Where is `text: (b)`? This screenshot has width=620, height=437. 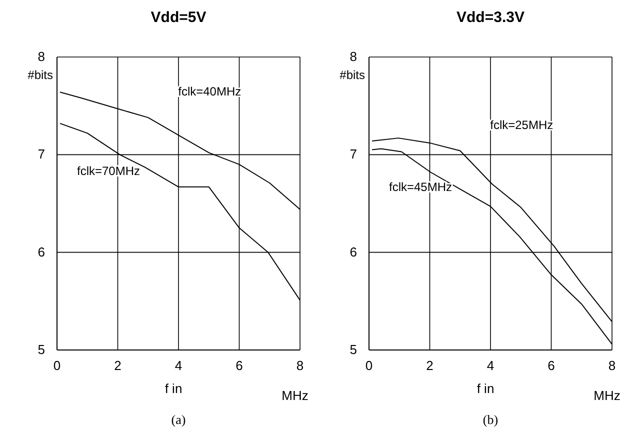 text: (b) is located at coordinates (490, 419).